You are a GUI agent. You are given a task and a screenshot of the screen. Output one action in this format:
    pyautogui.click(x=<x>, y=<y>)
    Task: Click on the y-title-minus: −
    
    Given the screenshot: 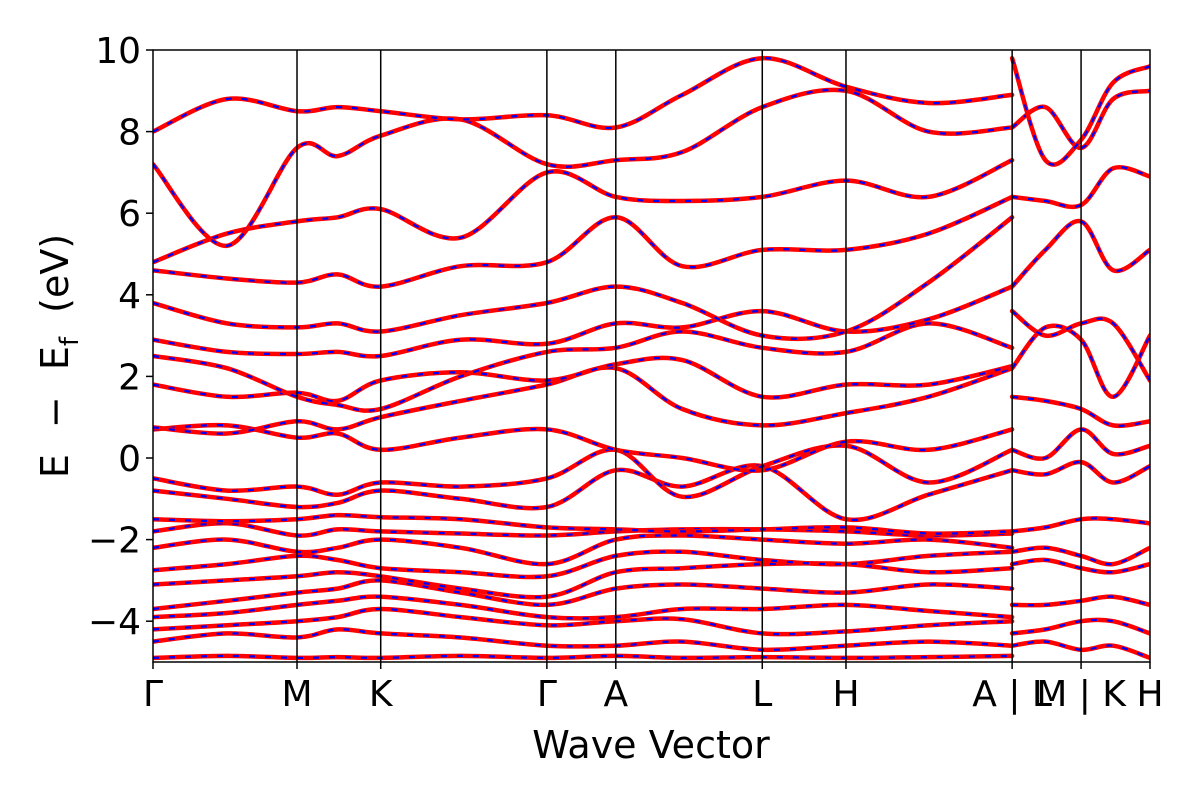 What is the action you would take?
    pyautogui.click(x=55, y=412)
    